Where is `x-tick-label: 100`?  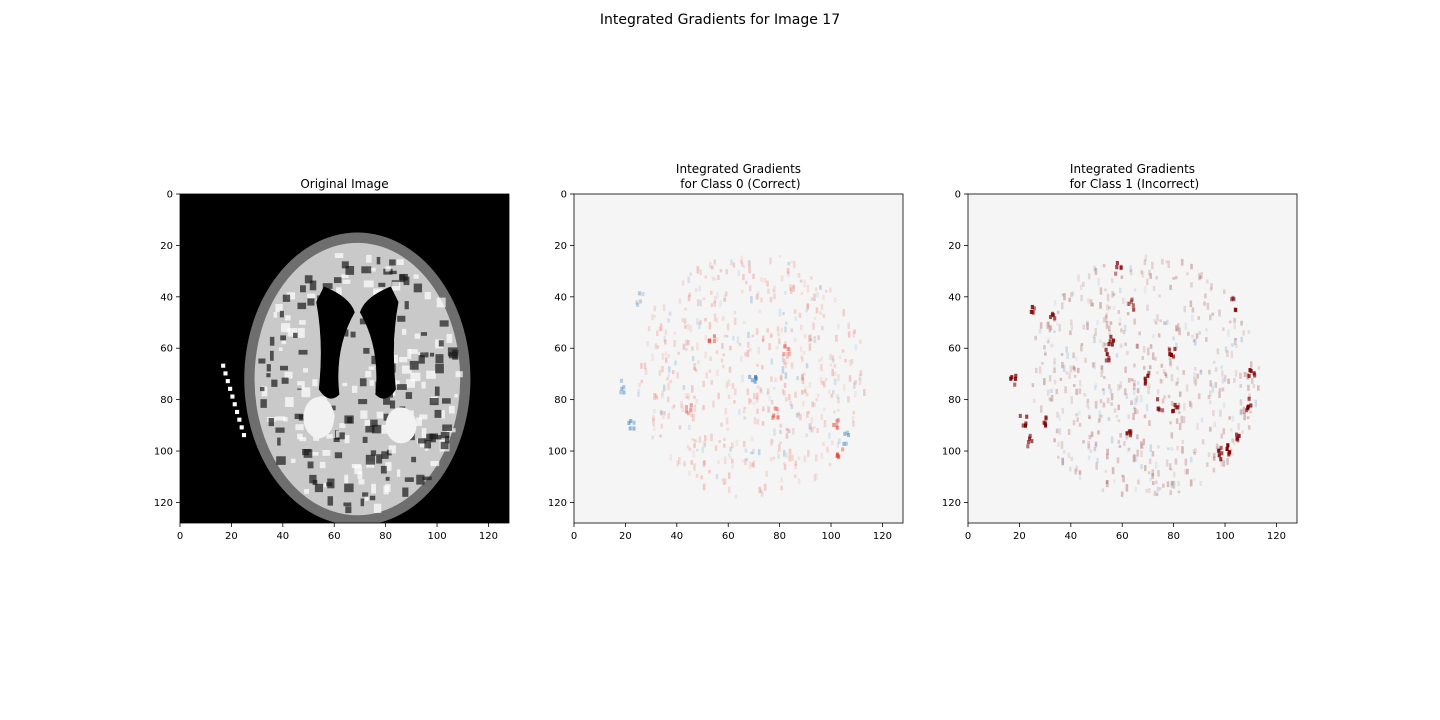 x-tick-label: 100 is located at coordinates (436, 536).